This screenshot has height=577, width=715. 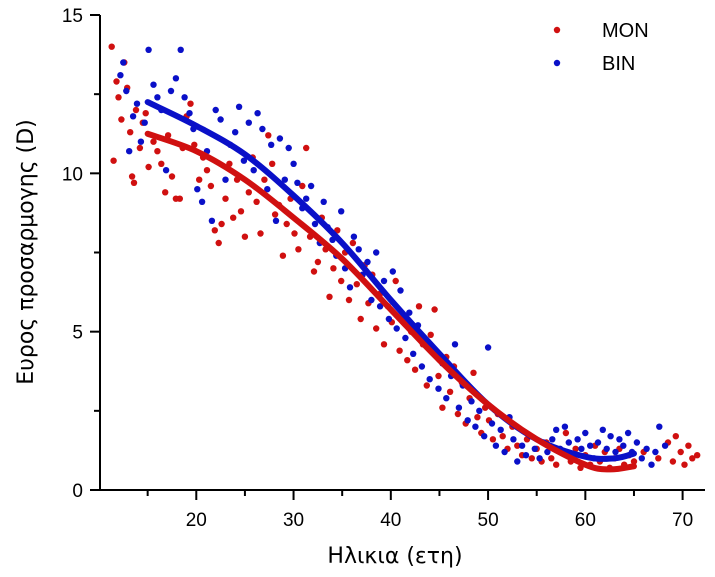 What do you see at coordinates (72, 174) in the screenshot?
I see `y-tick-label: 10` at bounding box center [72, 174].